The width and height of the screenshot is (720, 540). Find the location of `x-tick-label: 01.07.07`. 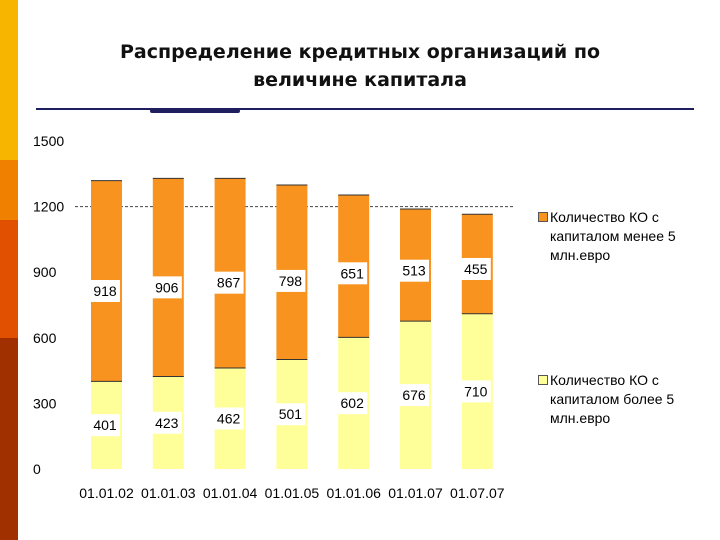

x-tick-label: 01.07.07 is located at coordinates (477, 493).